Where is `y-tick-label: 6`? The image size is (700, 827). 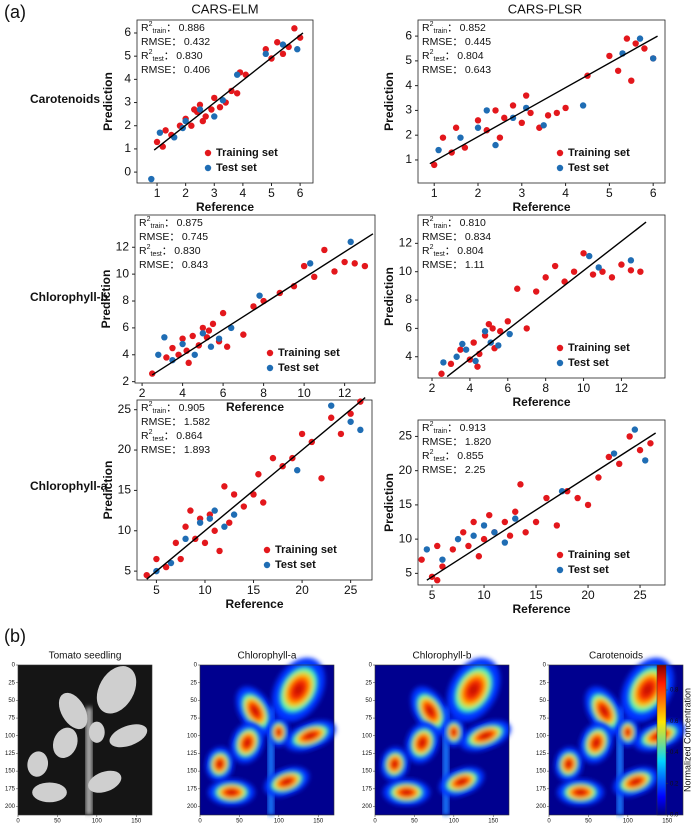 y-tick-label: 6 is located at coordinates (127, 32).